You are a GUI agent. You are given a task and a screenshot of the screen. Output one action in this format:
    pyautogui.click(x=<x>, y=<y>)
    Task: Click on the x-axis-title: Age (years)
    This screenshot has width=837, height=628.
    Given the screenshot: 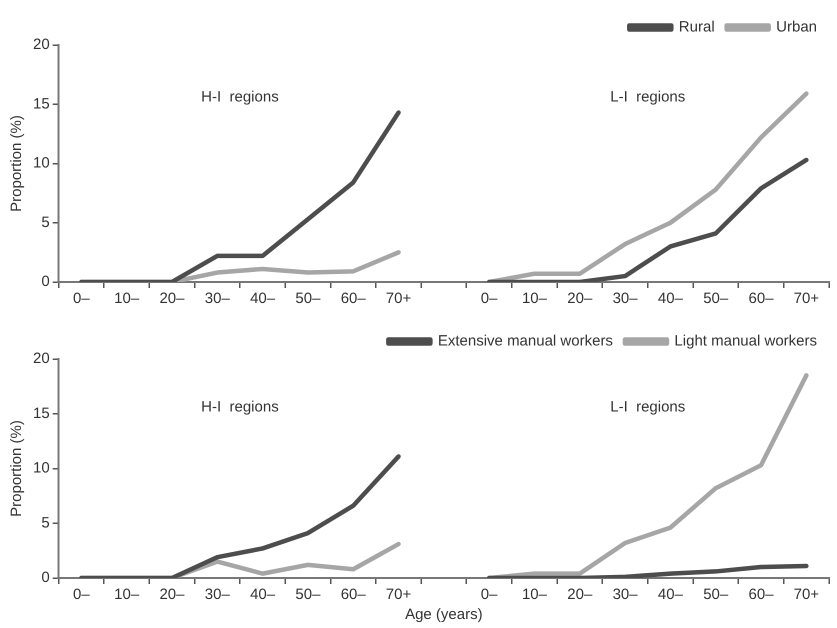 What is the action you would take?
    pyautogui.click(x=444, y=615)
    